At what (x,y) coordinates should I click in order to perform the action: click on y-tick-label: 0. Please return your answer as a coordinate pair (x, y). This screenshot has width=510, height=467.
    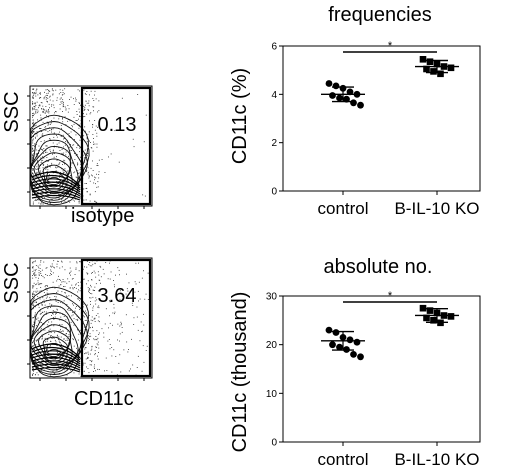
    Looking at the image, I should click on (274, 192).